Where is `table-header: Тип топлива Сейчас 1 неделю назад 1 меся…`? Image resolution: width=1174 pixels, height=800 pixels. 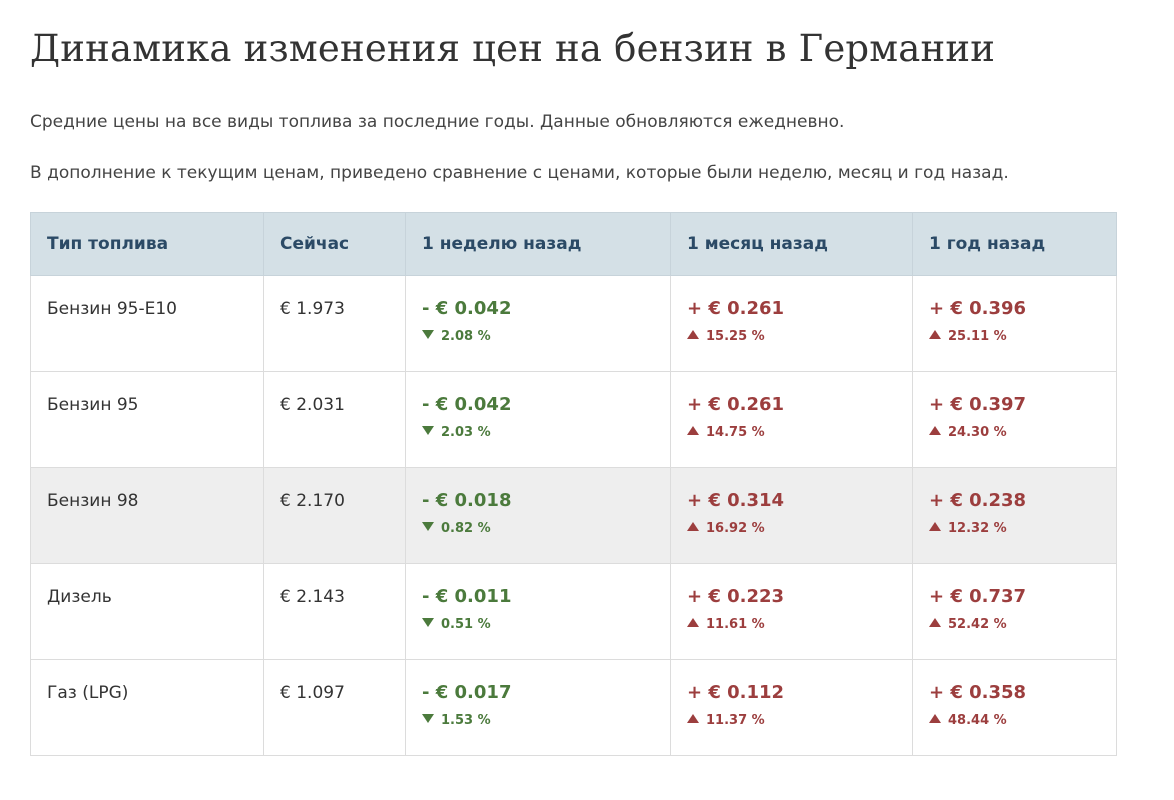 table-header: Тип топлива Сейчас 1 неделю назад 1 меся… is located at coordinates (573, 244).